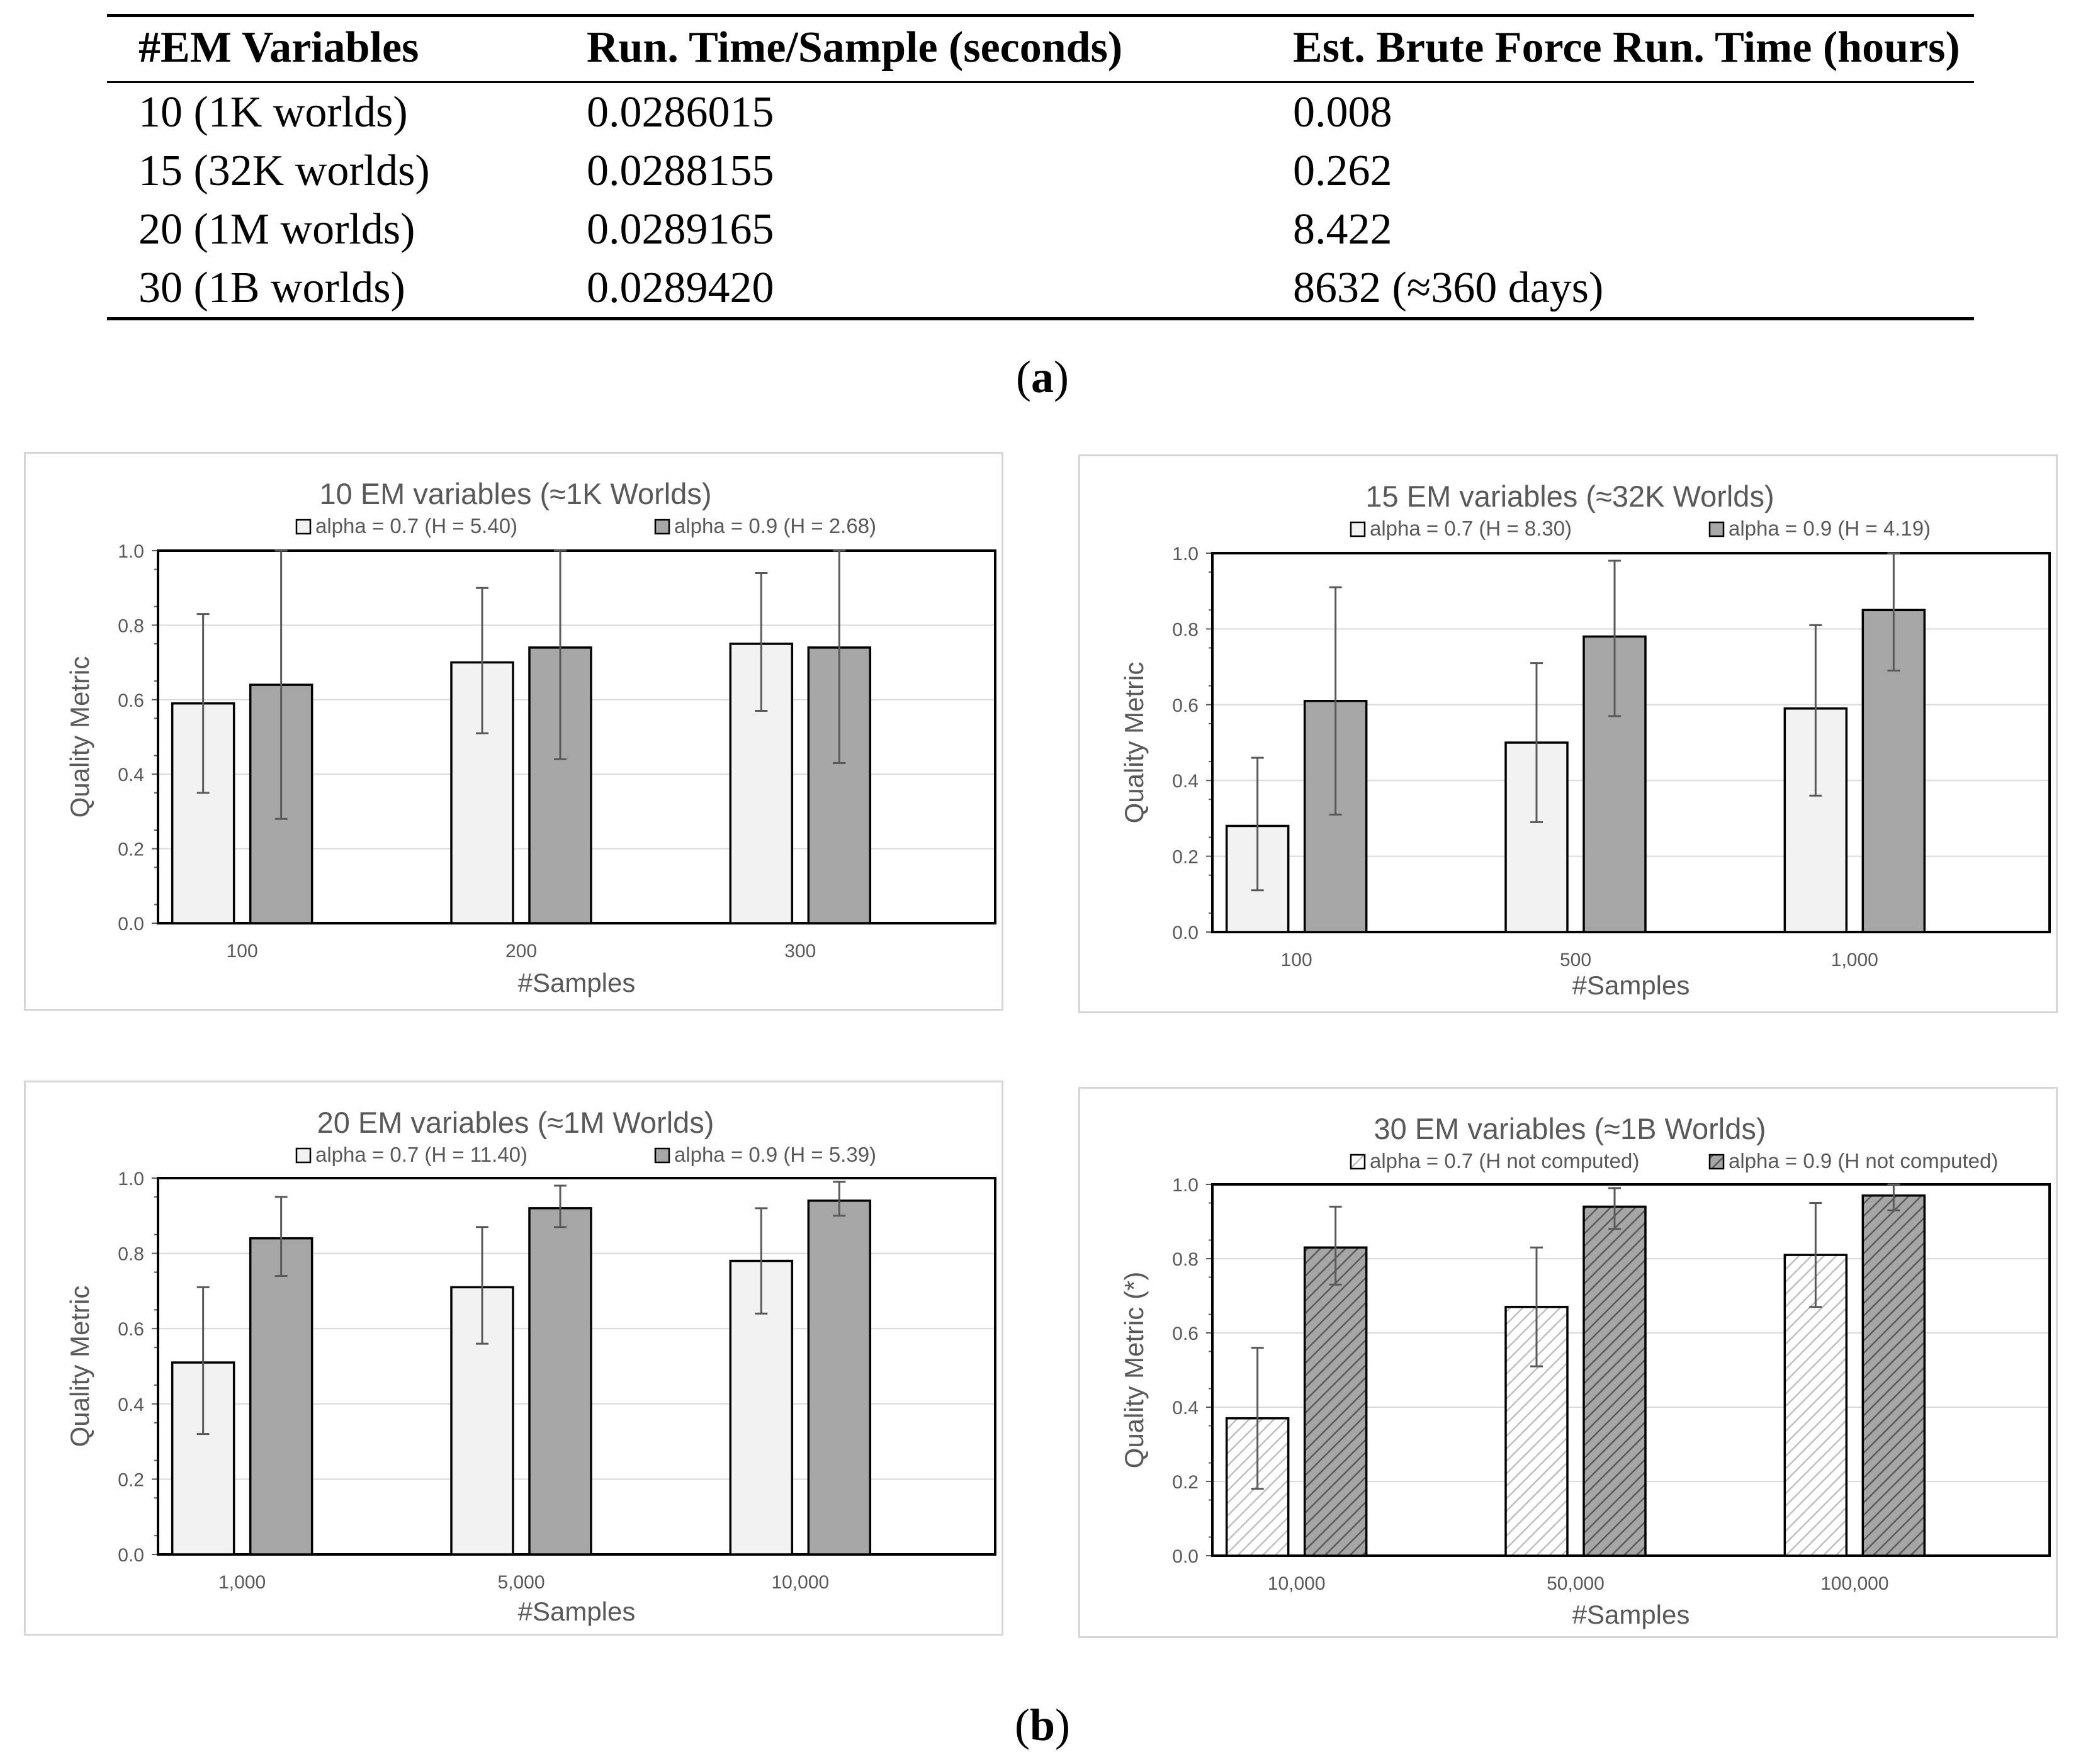 This screenshot has width=2076, height=1764. I want to click on legend-label: alpha = 0.9 (H = 2.68), so click(775, 526).